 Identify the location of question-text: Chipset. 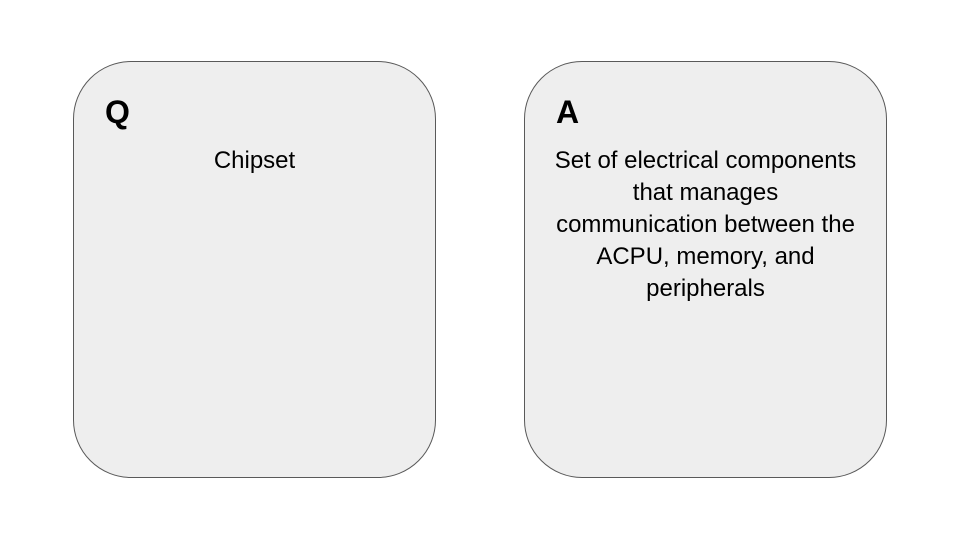
(254, 160).